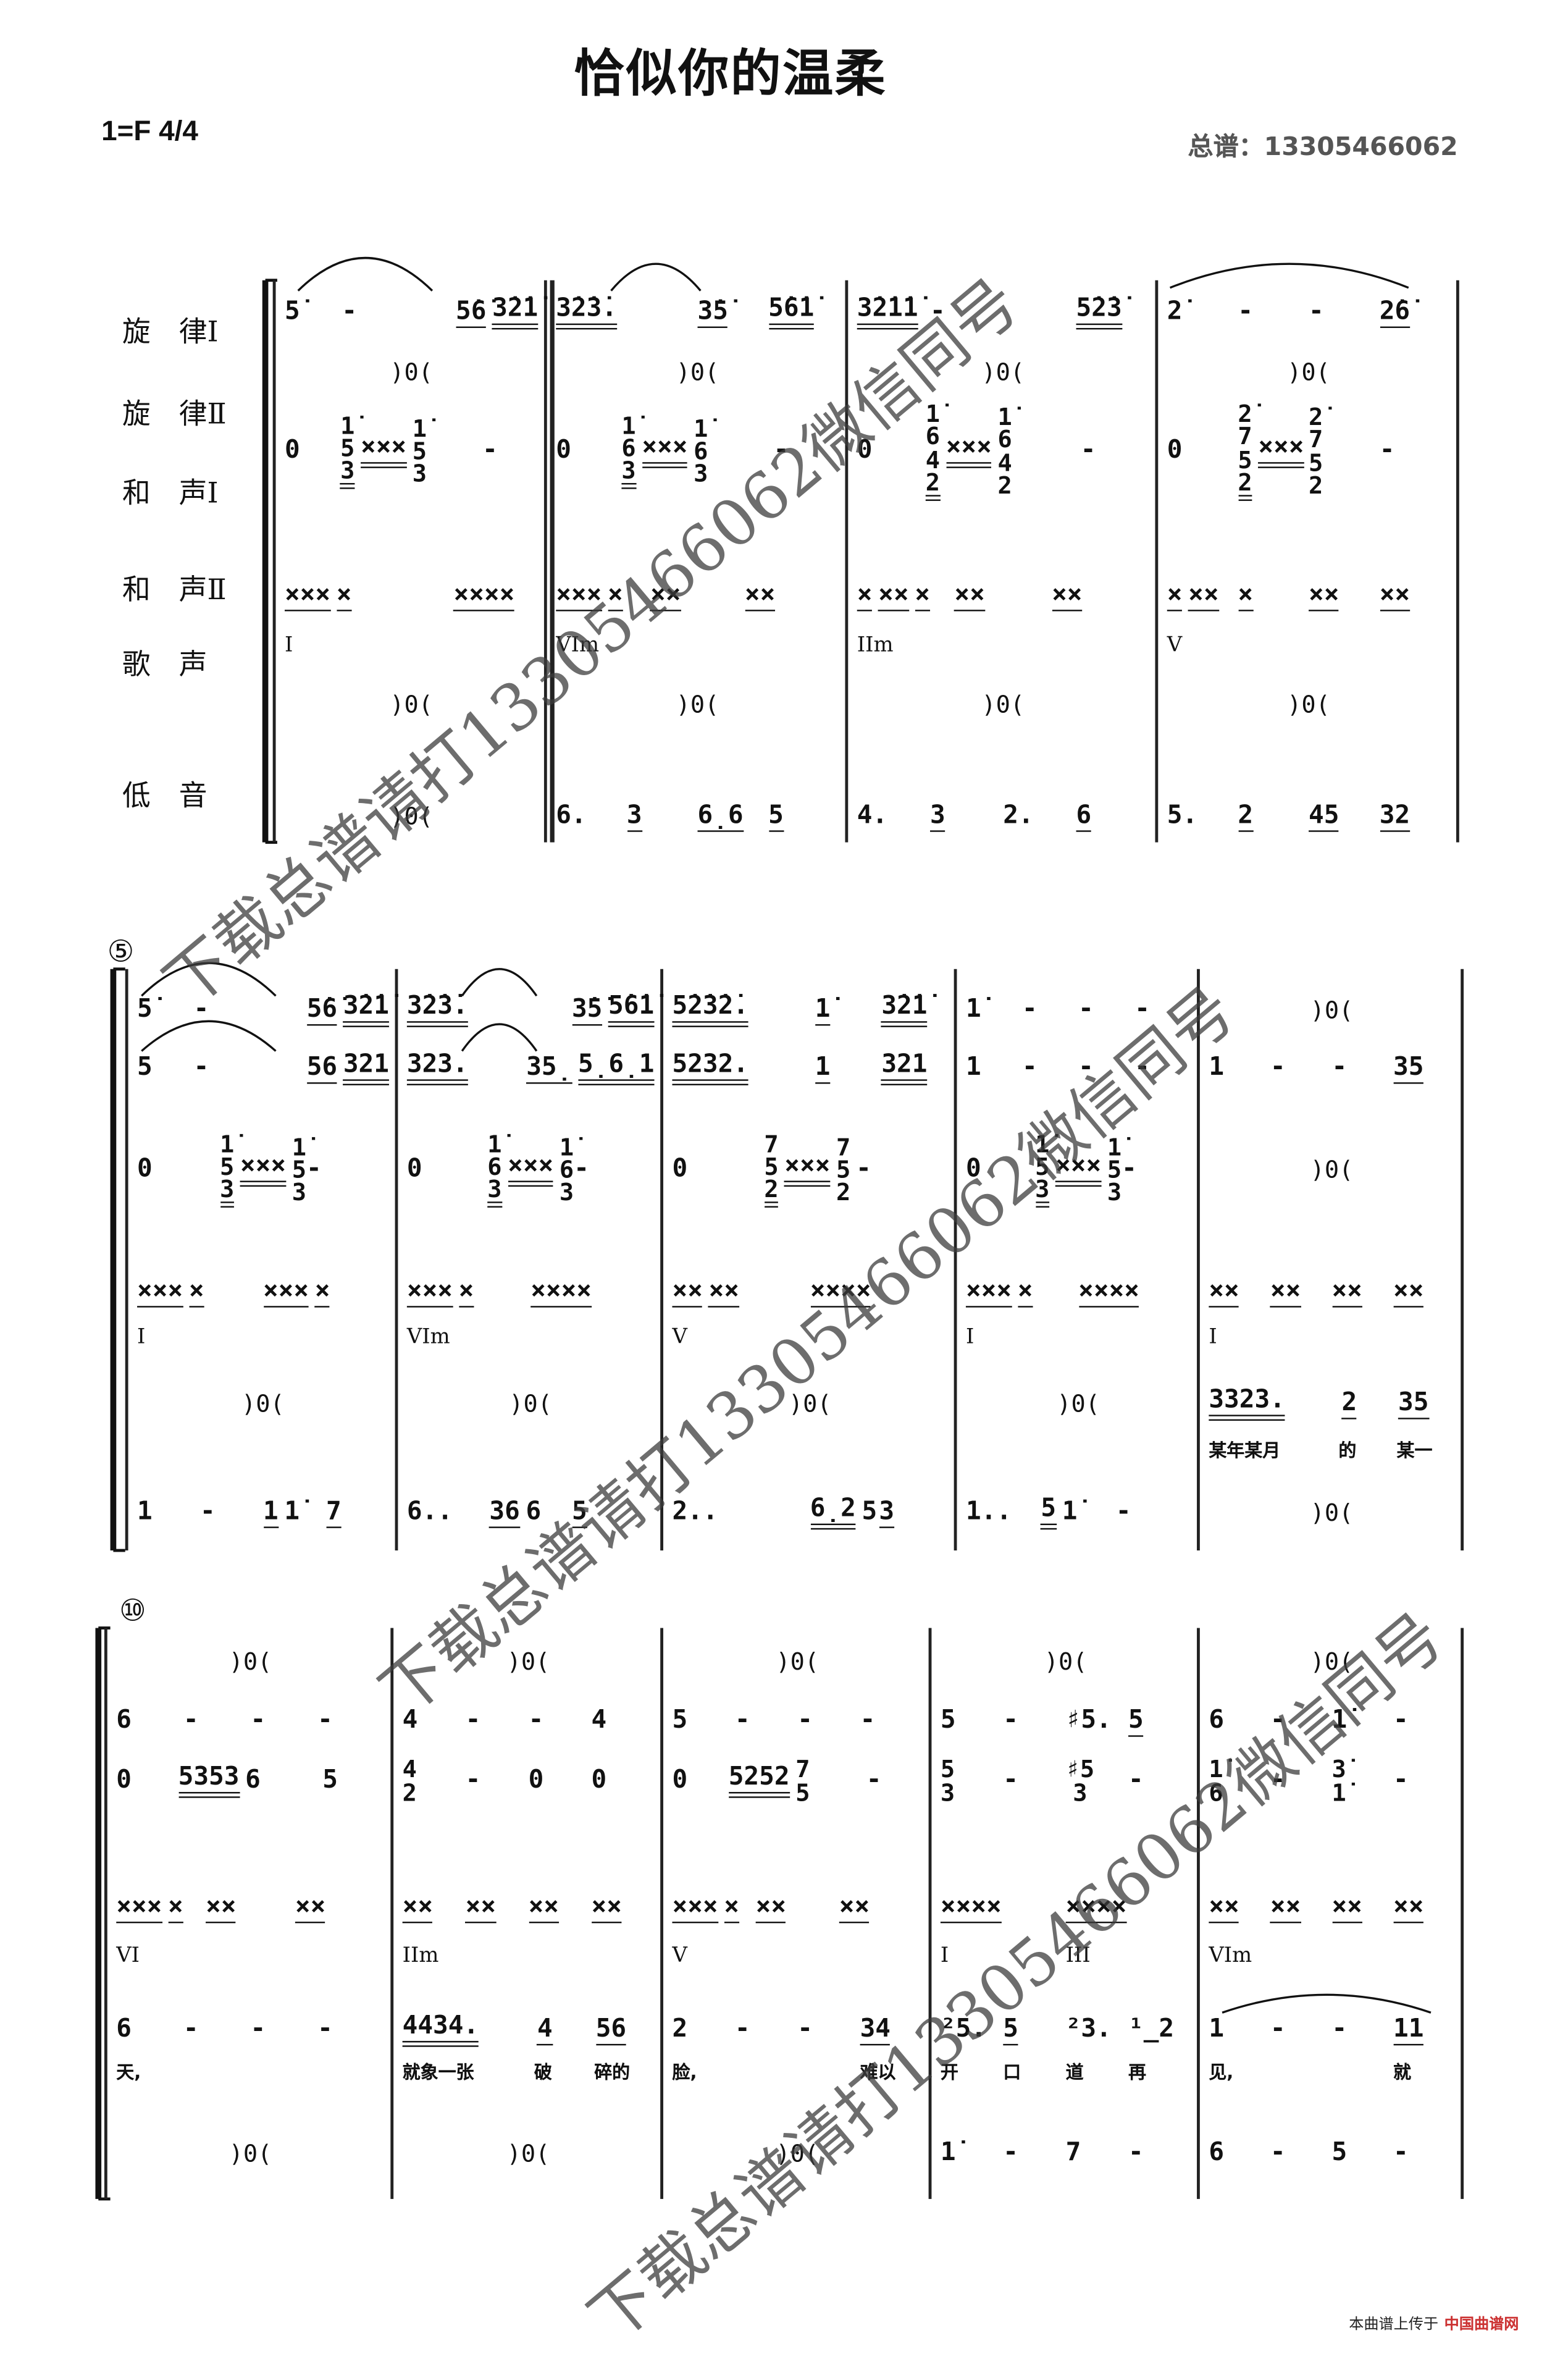 The image size is (1568, 2359). What do you see at coordinates (711, 1011) in the screenshot?
I see `beat: 5̇2̇3̇2̇.` at bounding box center [711, 1011].